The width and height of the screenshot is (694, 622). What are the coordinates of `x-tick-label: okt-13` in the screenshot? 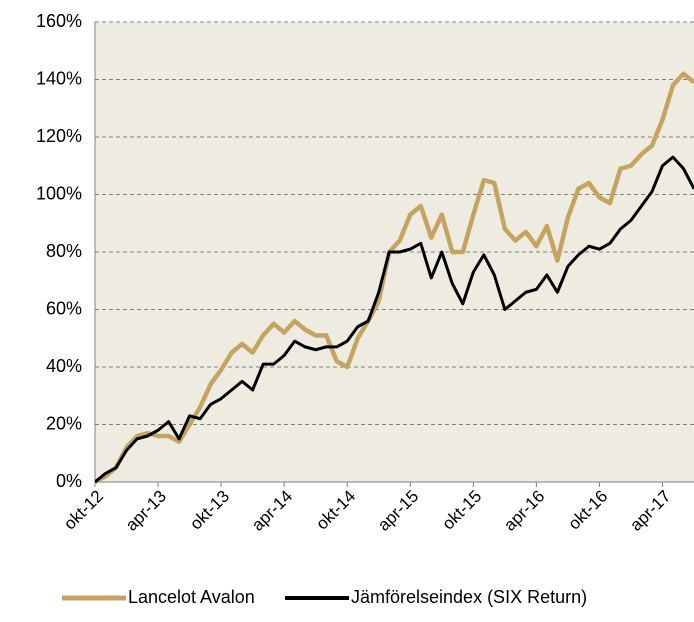 It's located at (209, 510).